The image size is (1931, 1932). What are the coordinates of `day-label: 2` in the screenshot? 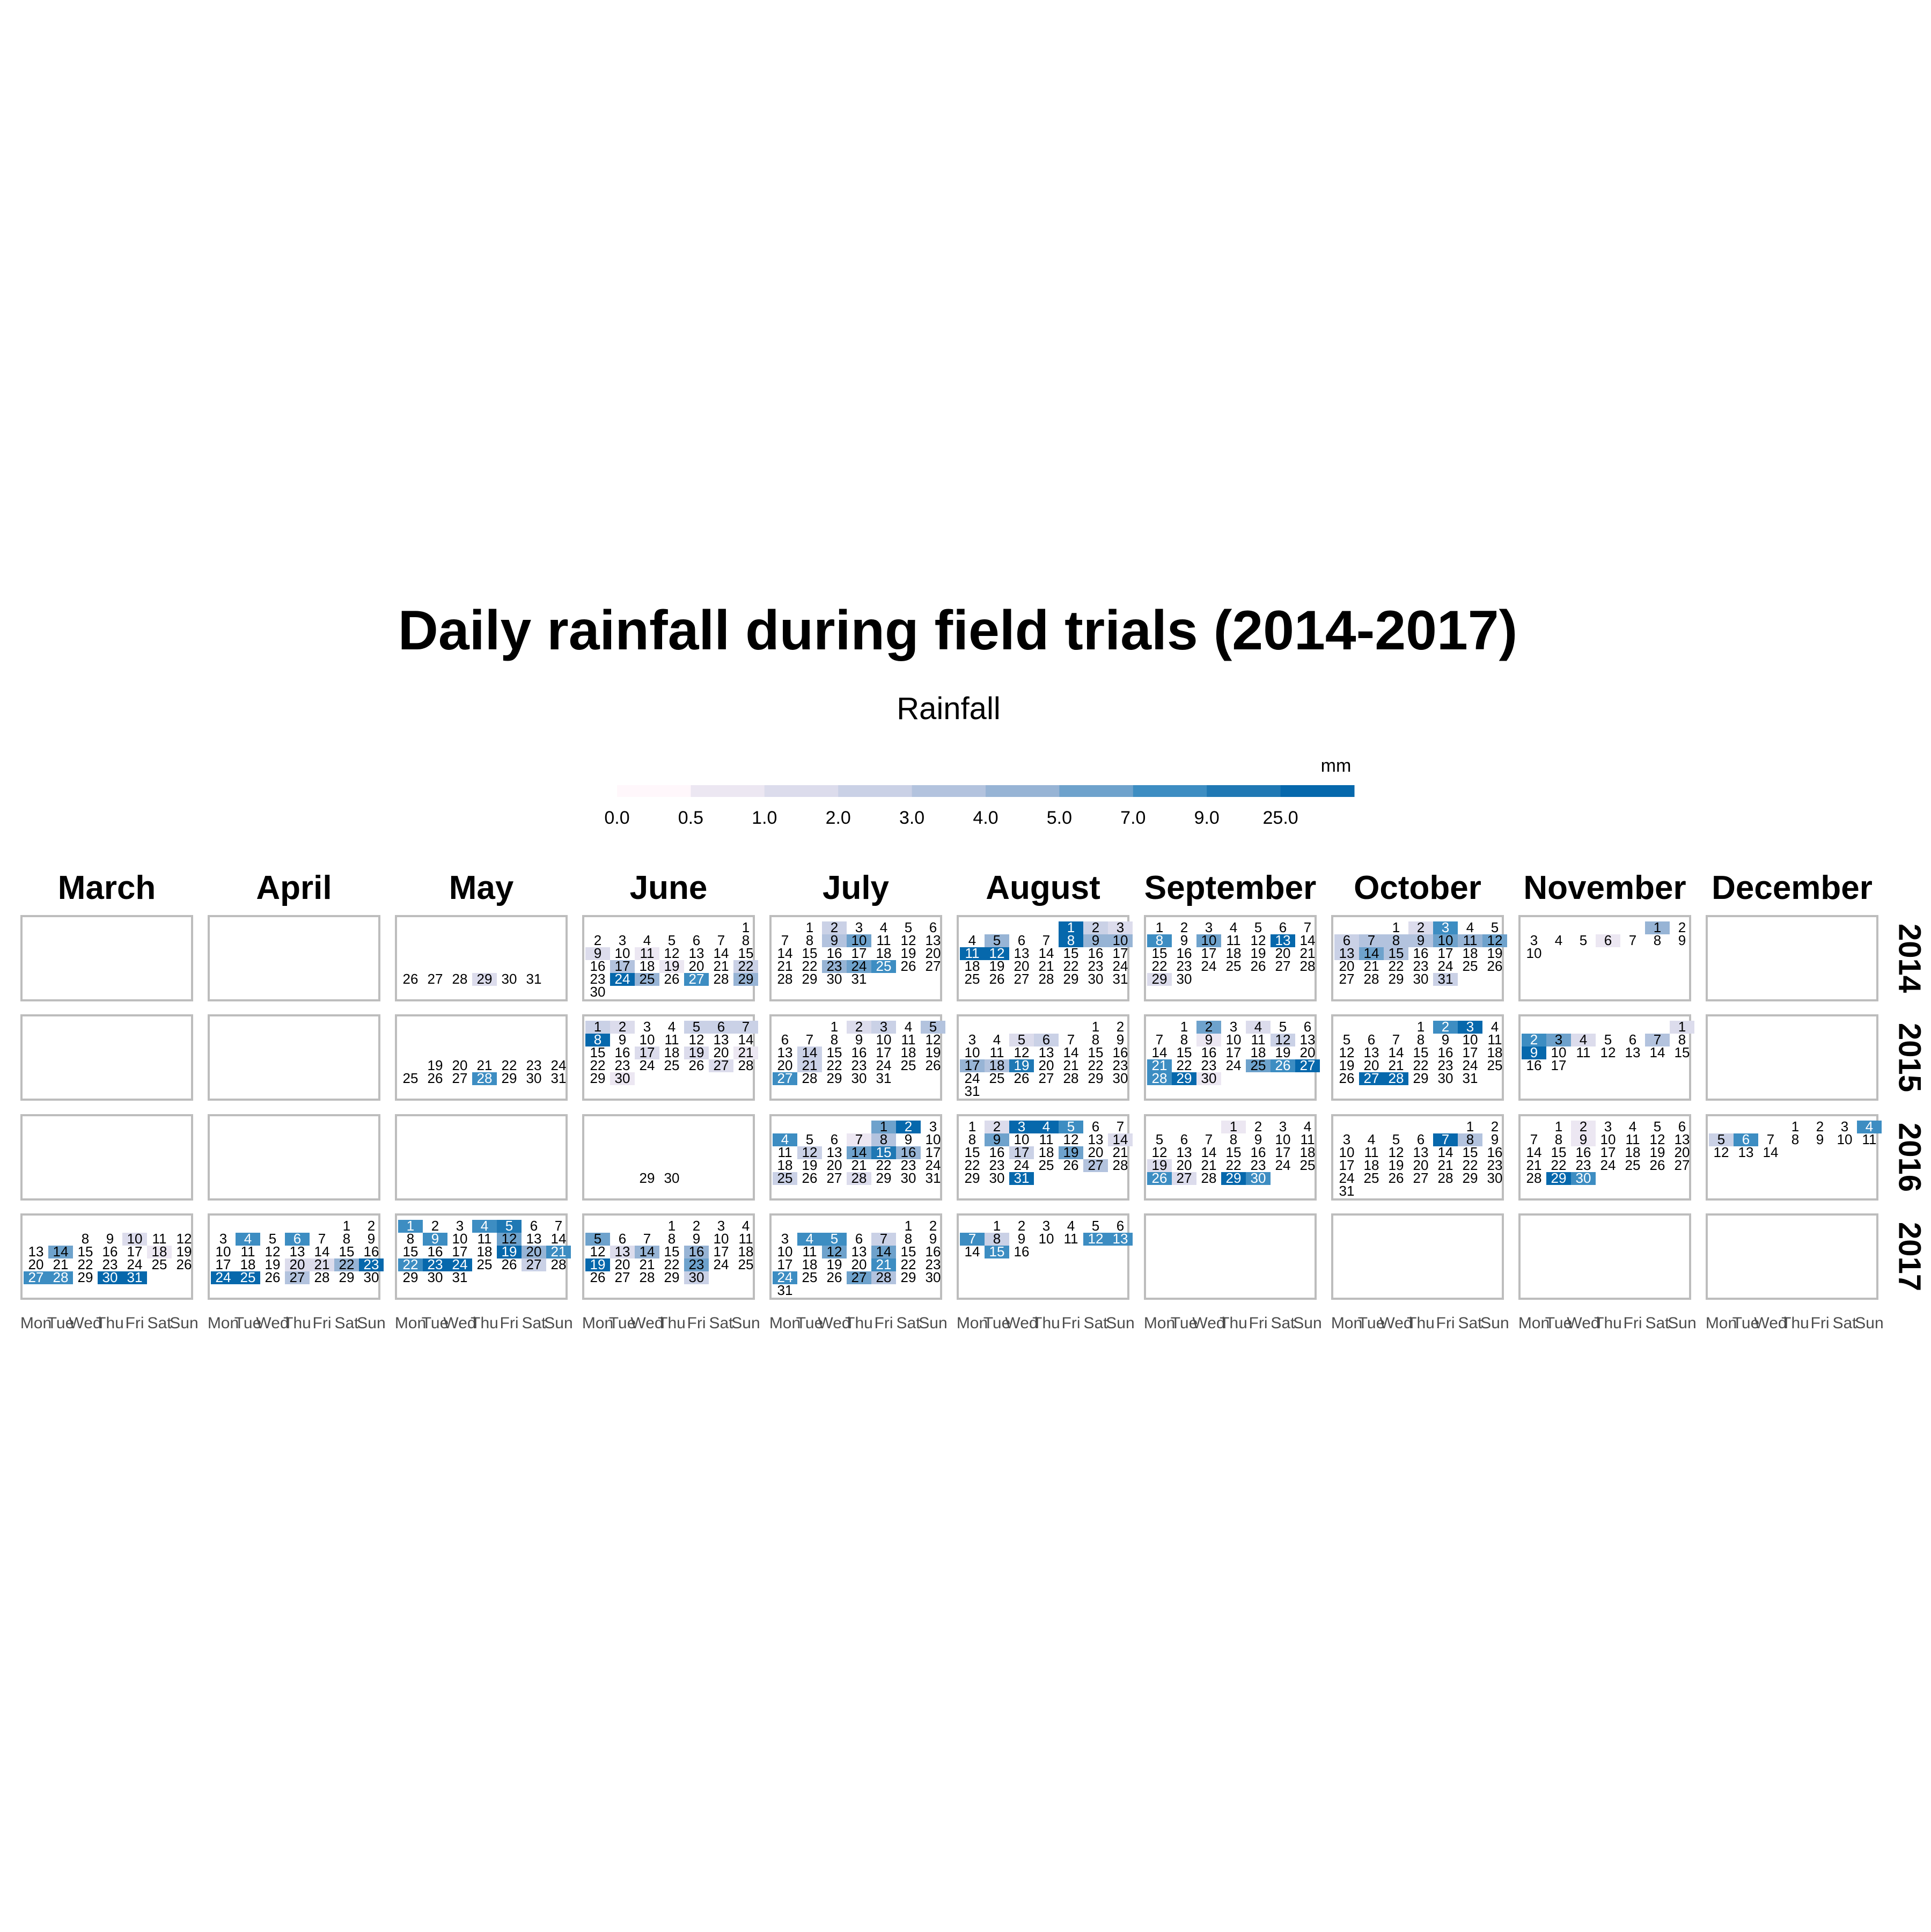 It's located at (1534, 1039).